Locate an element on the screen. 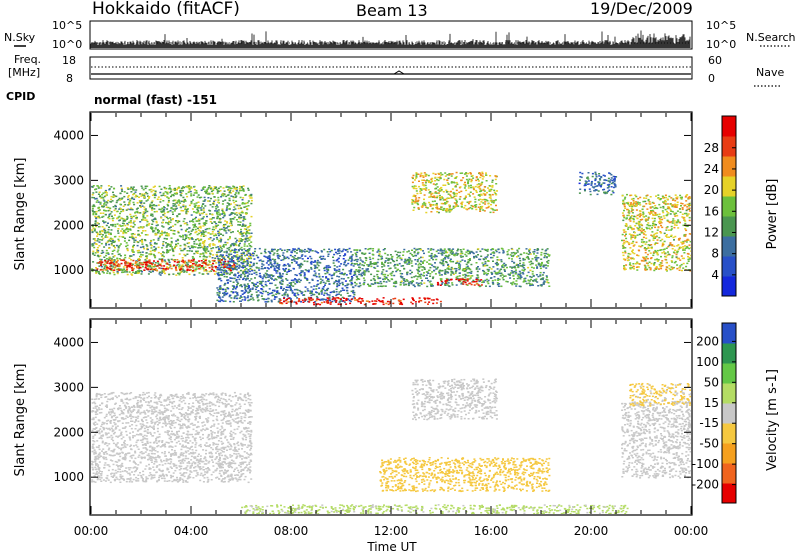  nsky-tick-low: 10^0 is located at coordinates (67, 44).